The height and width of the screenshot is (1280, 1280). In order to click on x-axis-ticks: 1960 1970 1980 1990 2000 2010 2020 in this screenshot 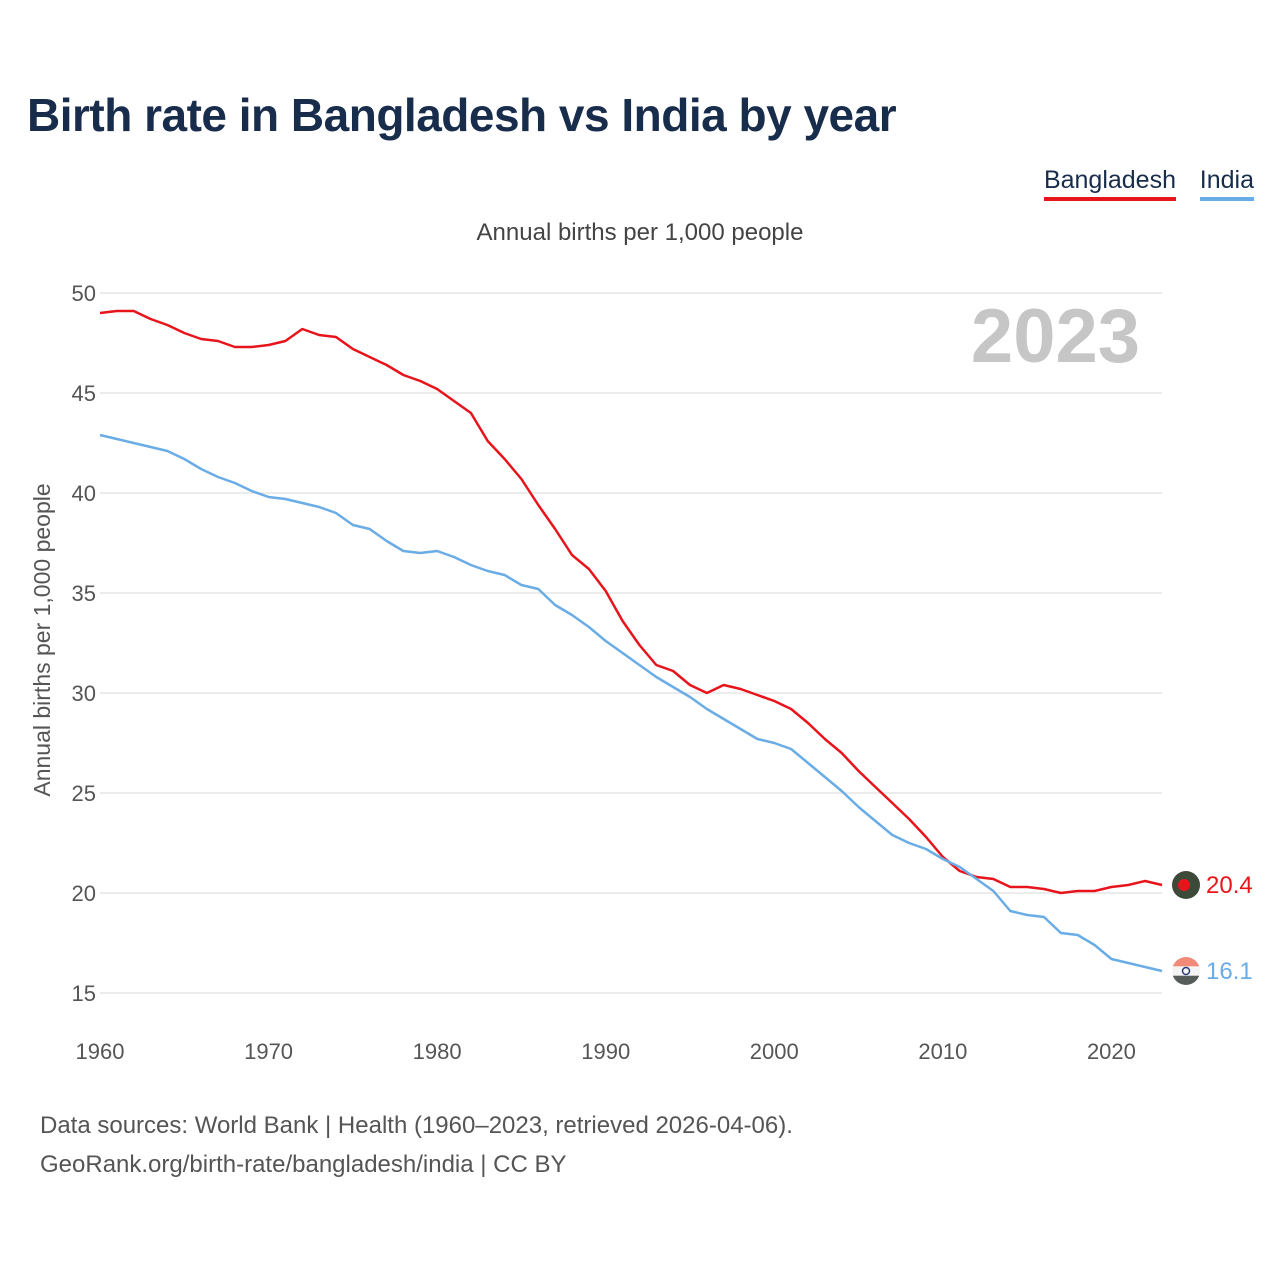, I will do `click(606, 1051)`.